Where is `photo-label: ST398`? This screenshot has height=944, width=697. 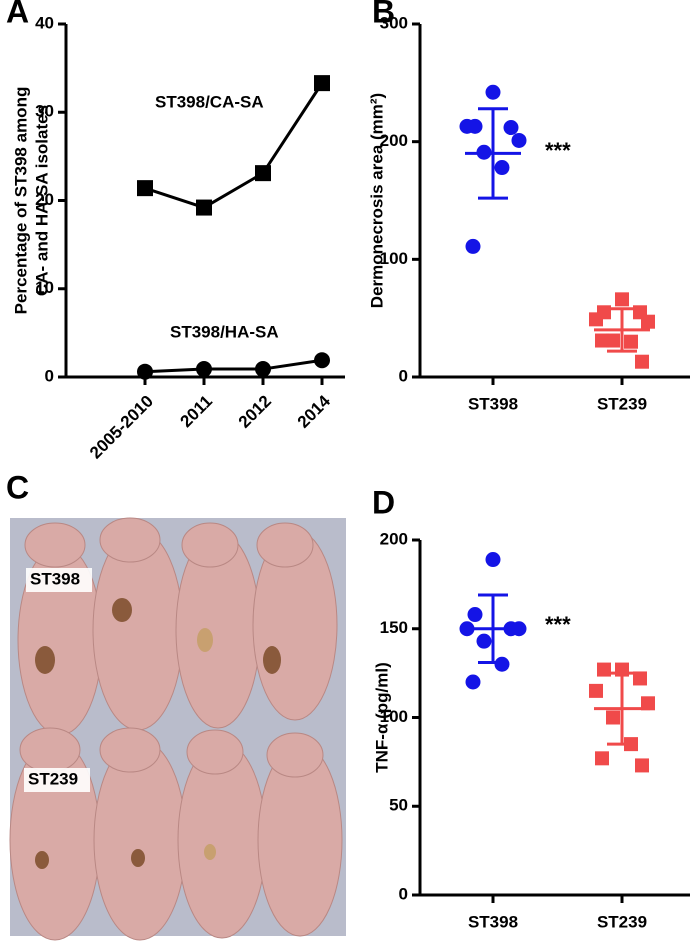
photo-label: ST398 is located at coordinates (55, 578).